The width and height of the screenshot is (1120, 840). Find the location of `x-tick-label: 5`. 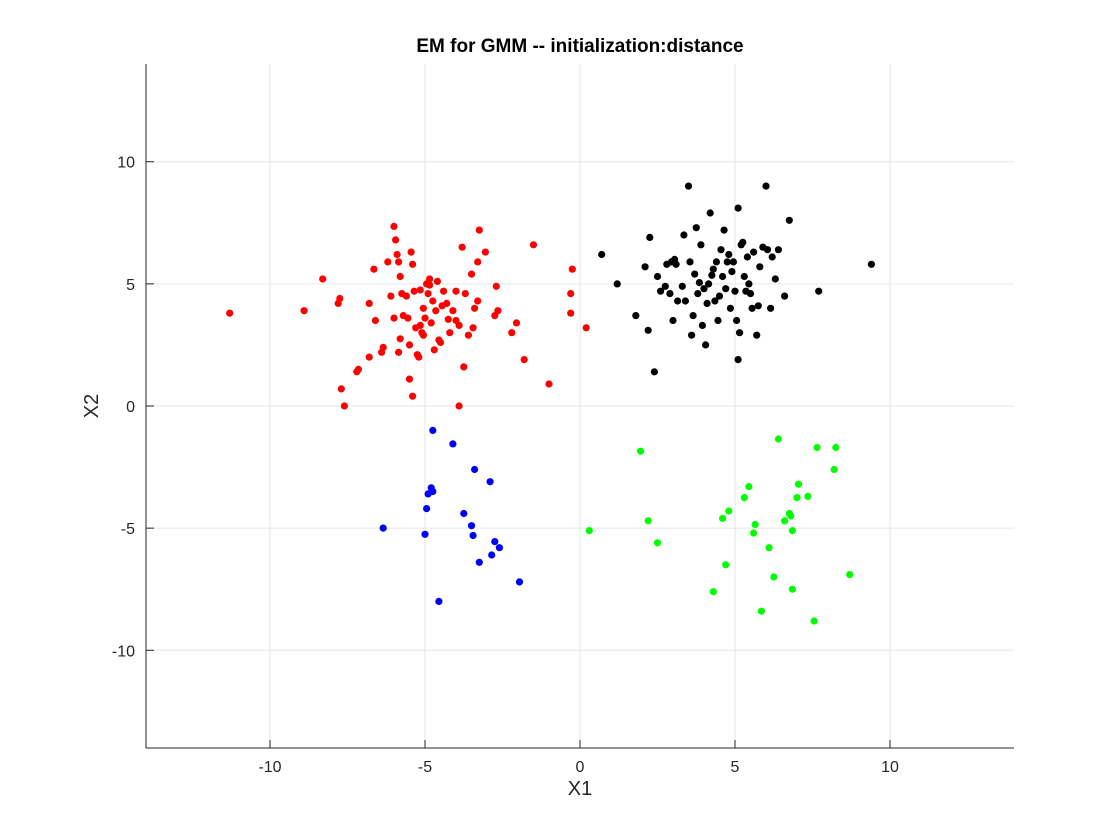

x-tick-label: 5 is located at coordinates (735, 767).